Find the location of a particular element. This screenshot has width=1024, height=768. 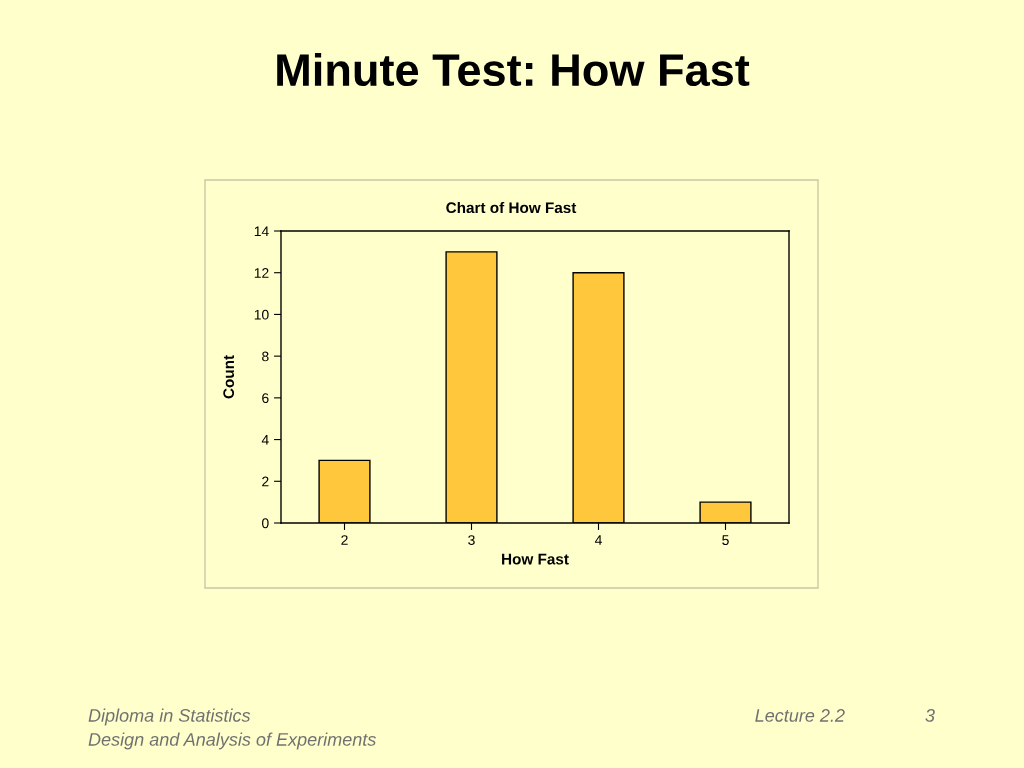

y-tick-label: 6 is located at coordinates (265, 398).